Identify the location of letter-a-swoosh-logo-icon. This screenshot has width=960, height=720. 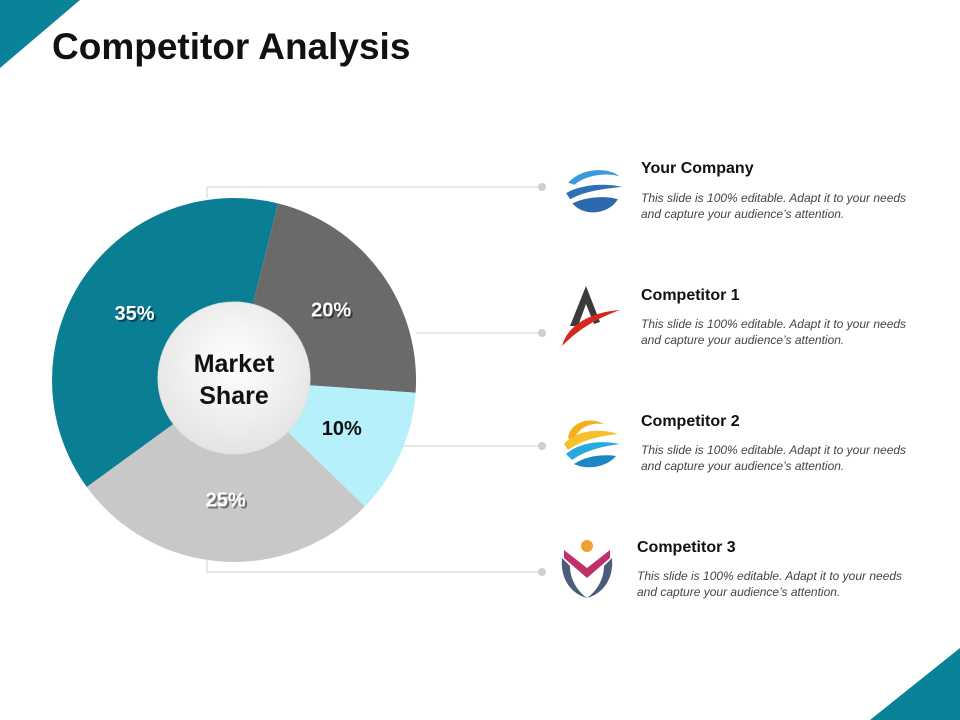
(591, 316).